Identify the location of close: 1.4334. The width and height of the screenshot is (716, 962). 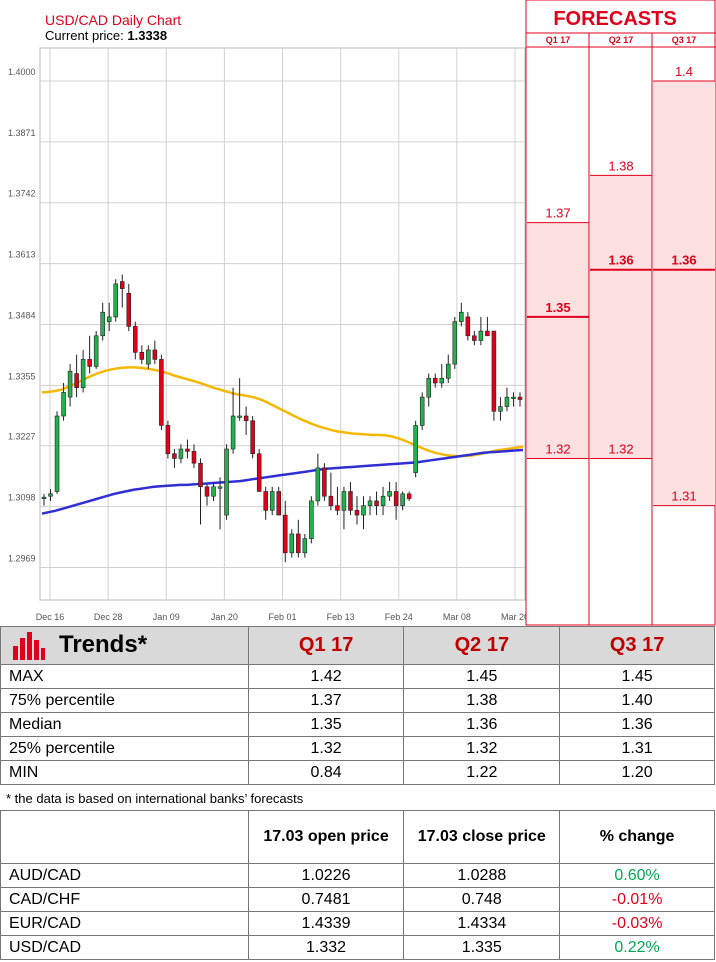
(482, 923).